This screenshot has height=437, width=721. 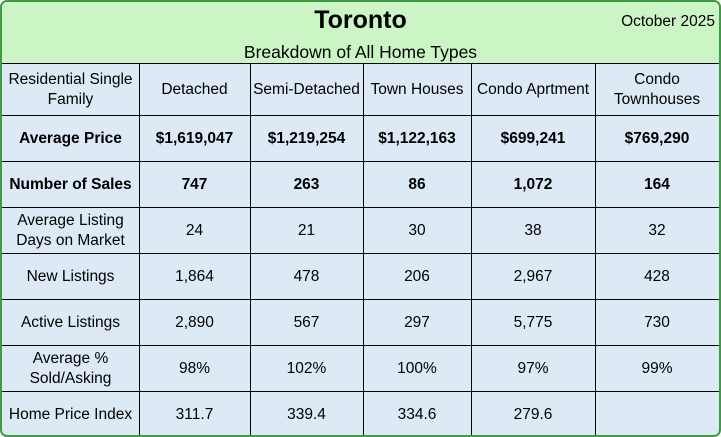 I want to click on table-cell: 311.7, so click(x=194, y=414).